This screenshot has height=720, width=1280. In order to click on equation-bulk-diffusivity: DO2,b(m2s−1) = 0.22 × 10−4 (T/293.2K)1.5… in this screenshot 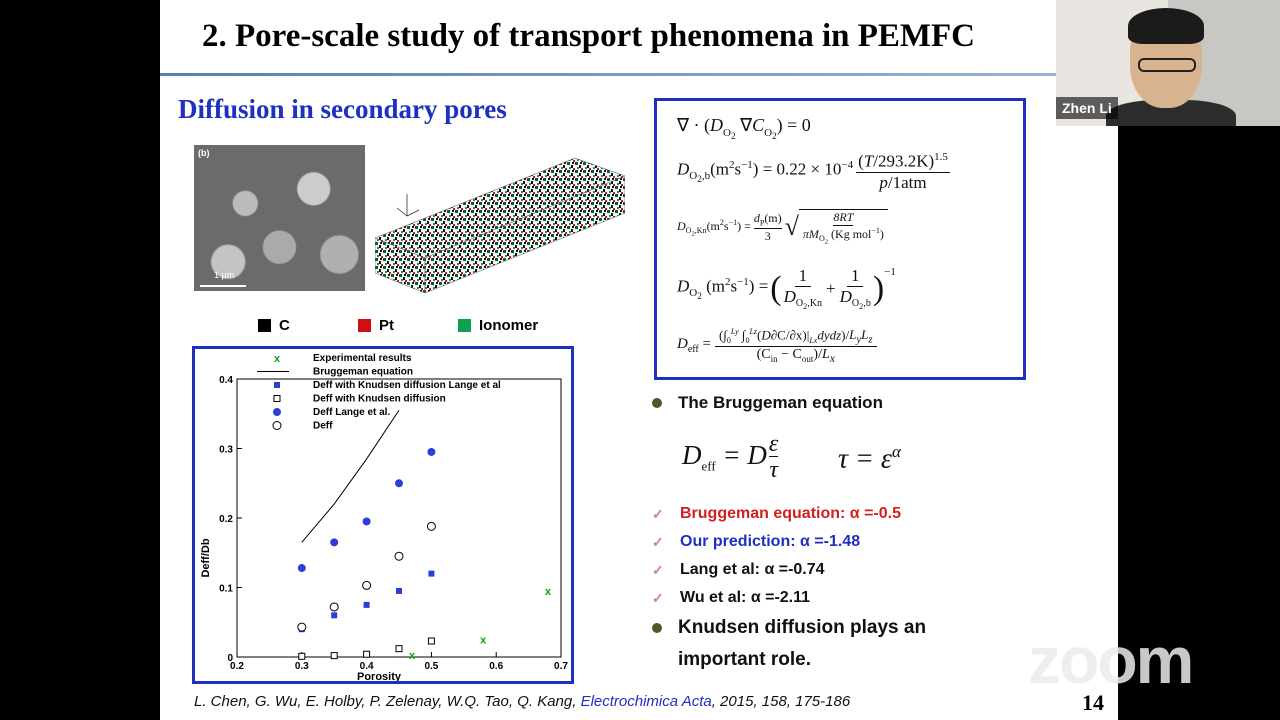, I will do `click(813, 171)`.